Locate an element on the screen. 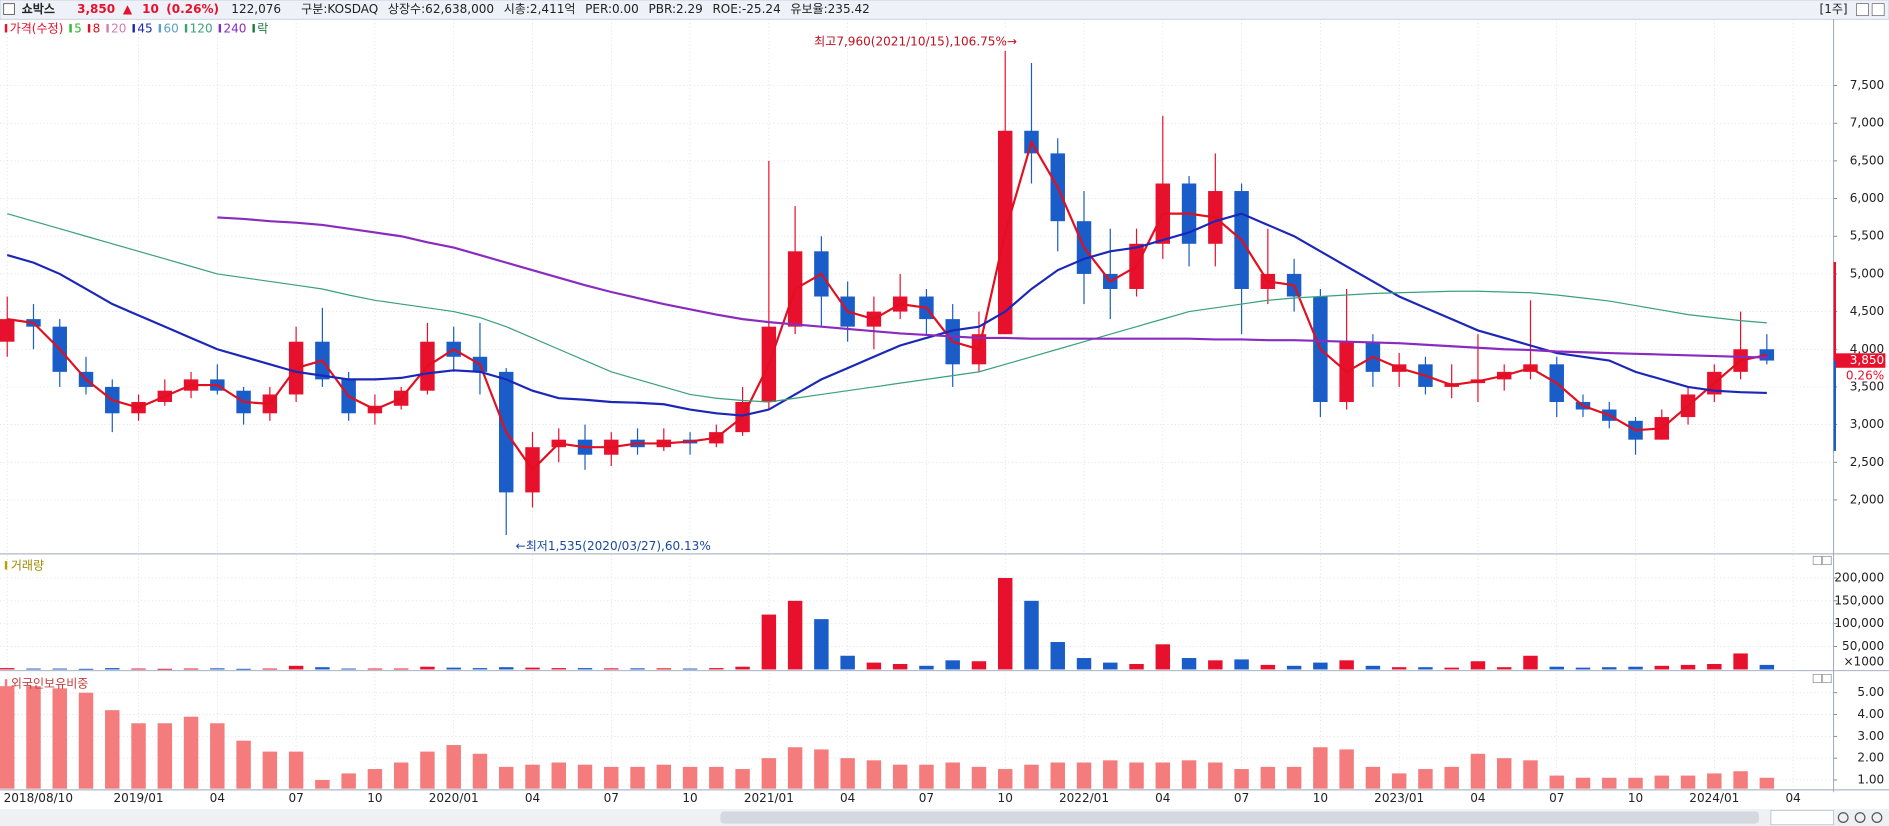  zoom-reset-button is located at coordinates (1877, 817).